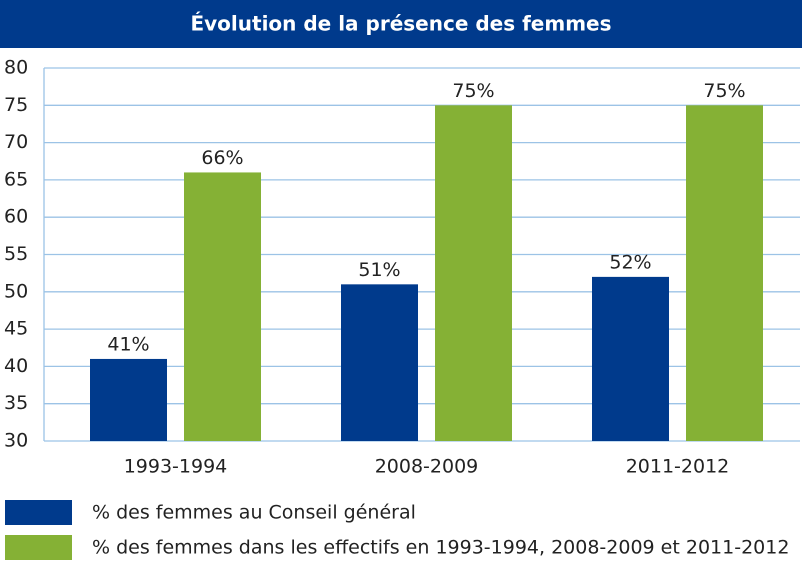 This screenshot has width=802, height=562. I want to click on chart-title: Évolution de la présence des femmes, so click(400, 24).